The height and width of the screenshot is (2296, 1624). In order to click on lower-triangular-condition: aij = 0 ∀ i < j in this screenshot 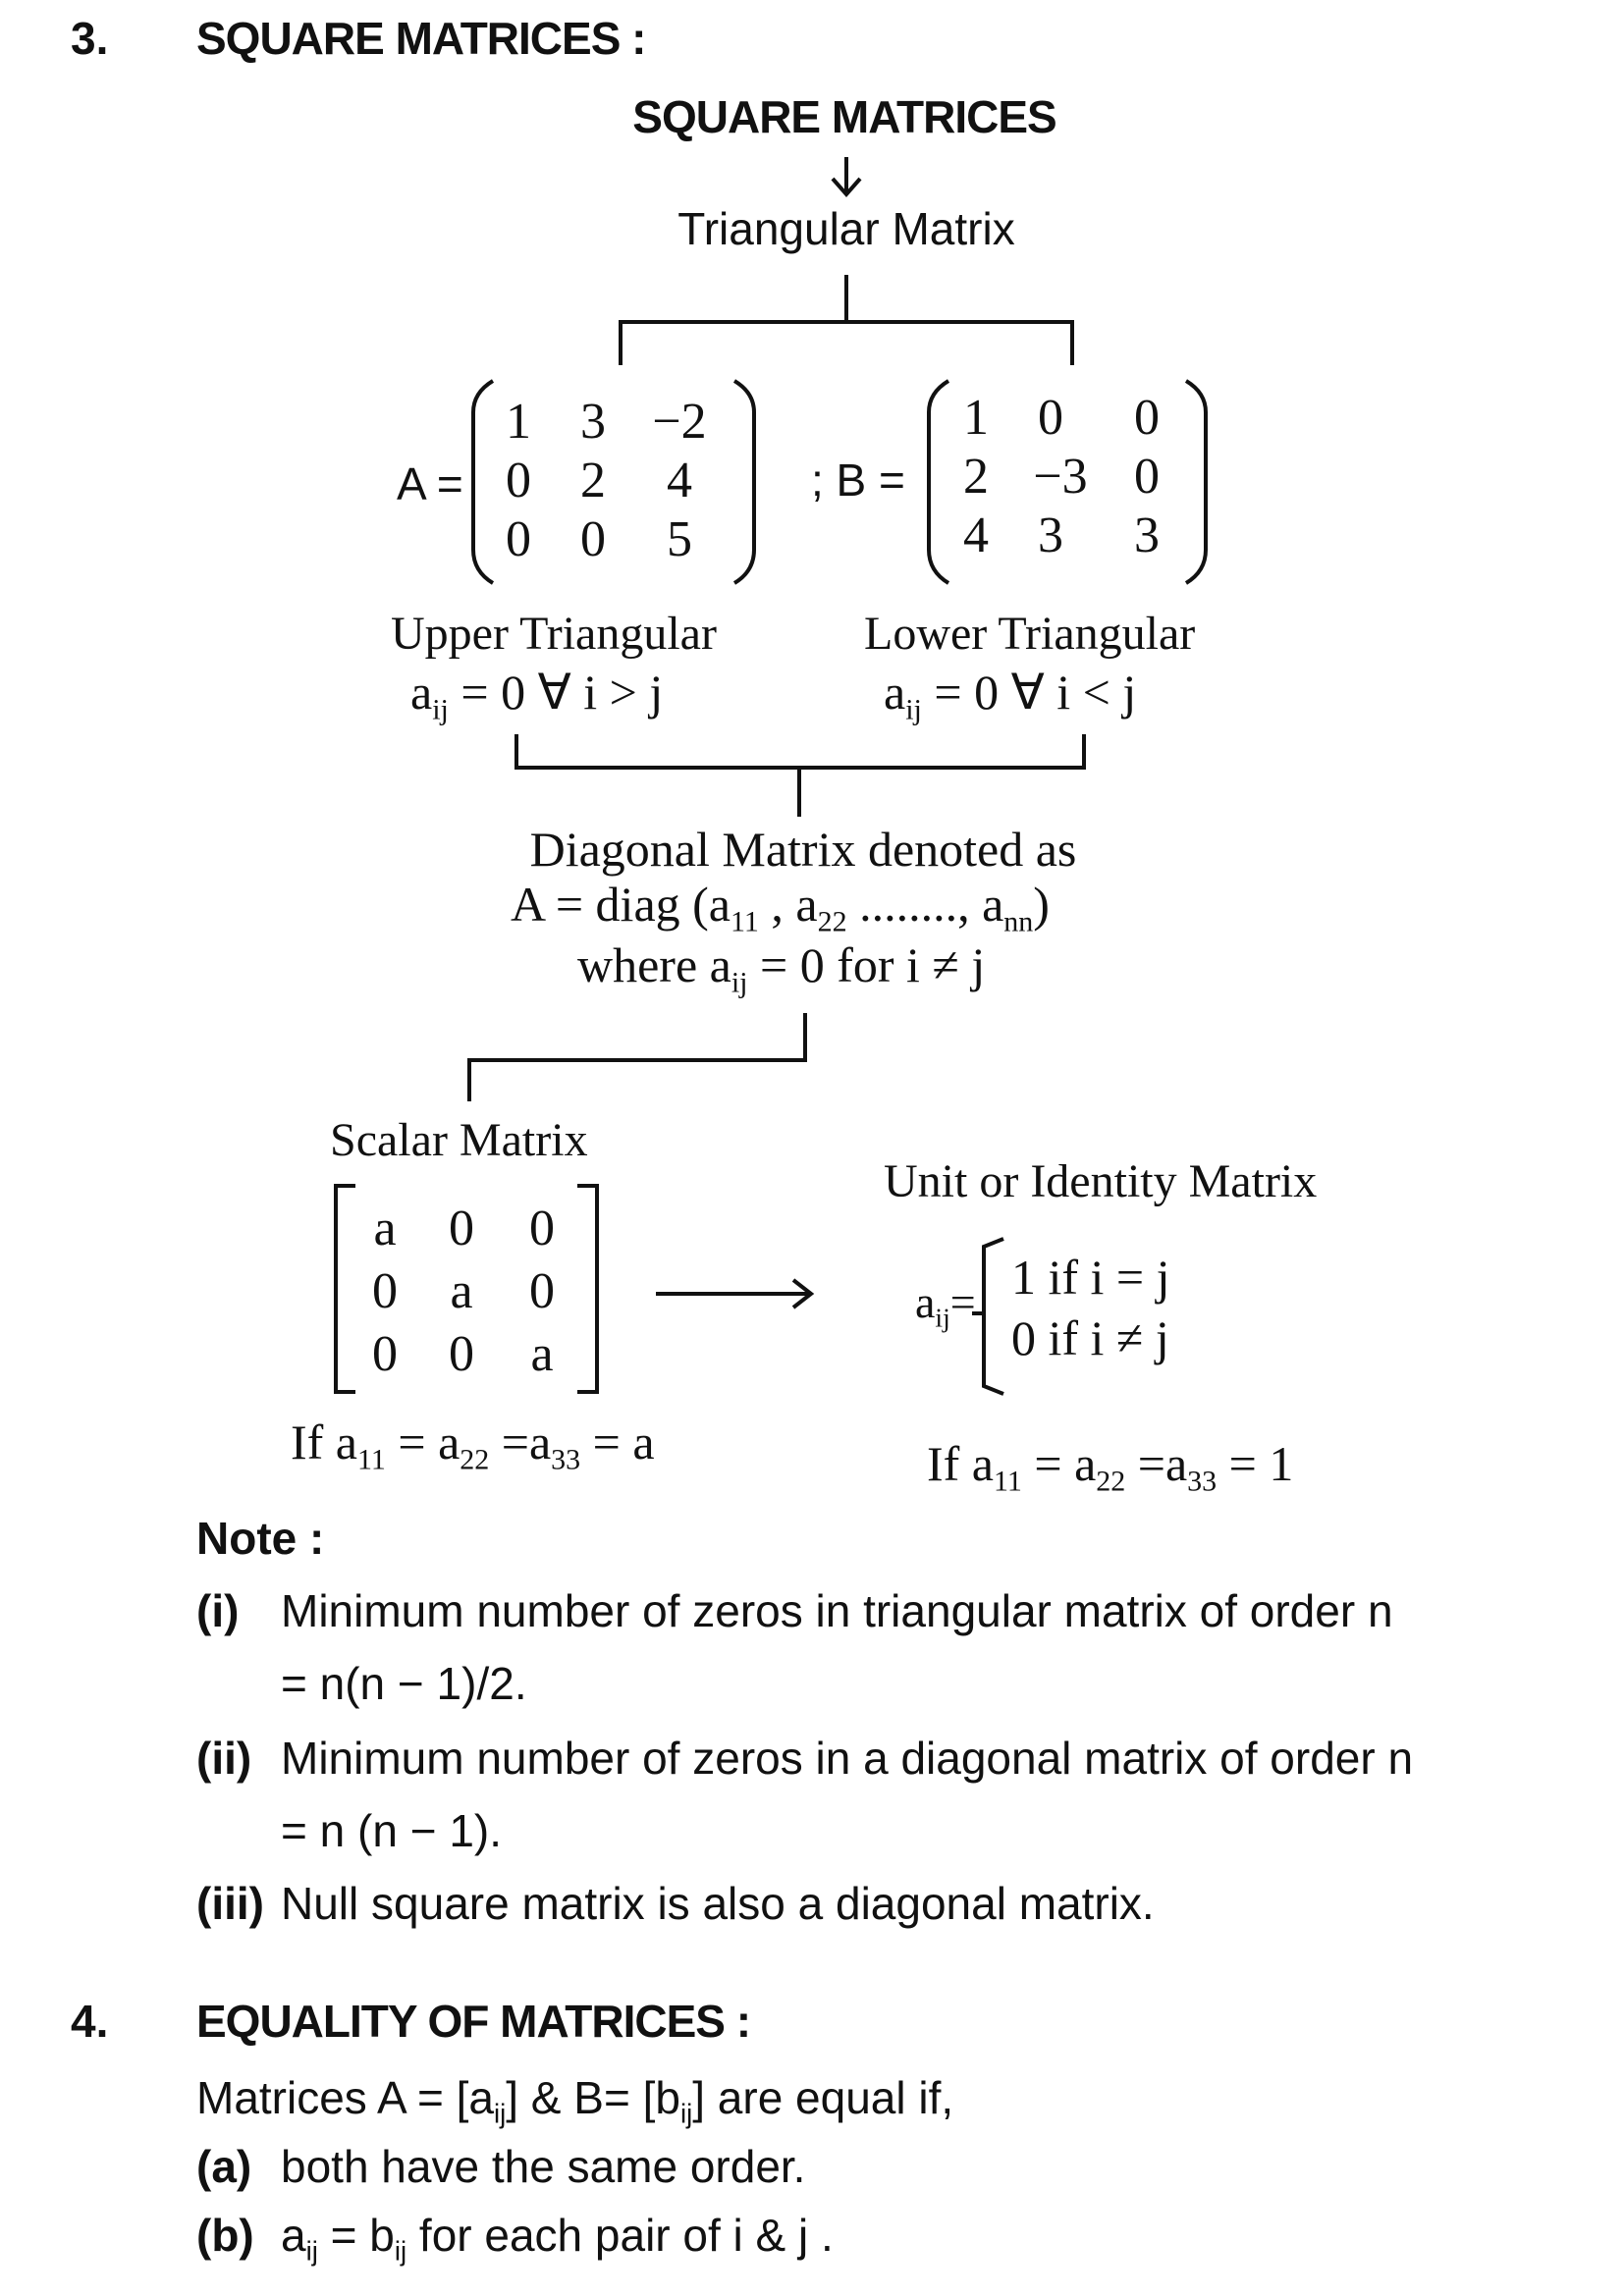, I will do `click(1010, 695)`.